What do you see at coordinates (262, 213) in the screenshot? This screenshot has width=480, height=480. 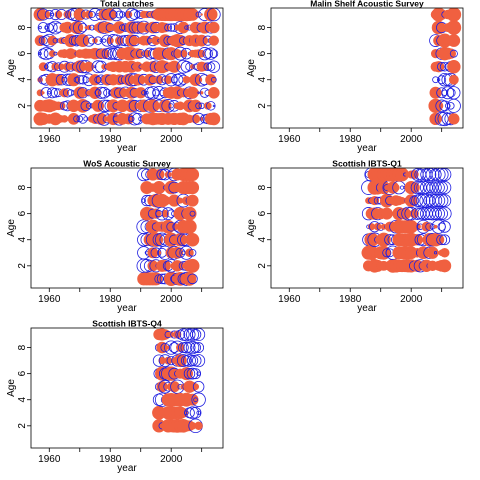 I see `y-tick-label: 6` at bounding box center [262, 213].